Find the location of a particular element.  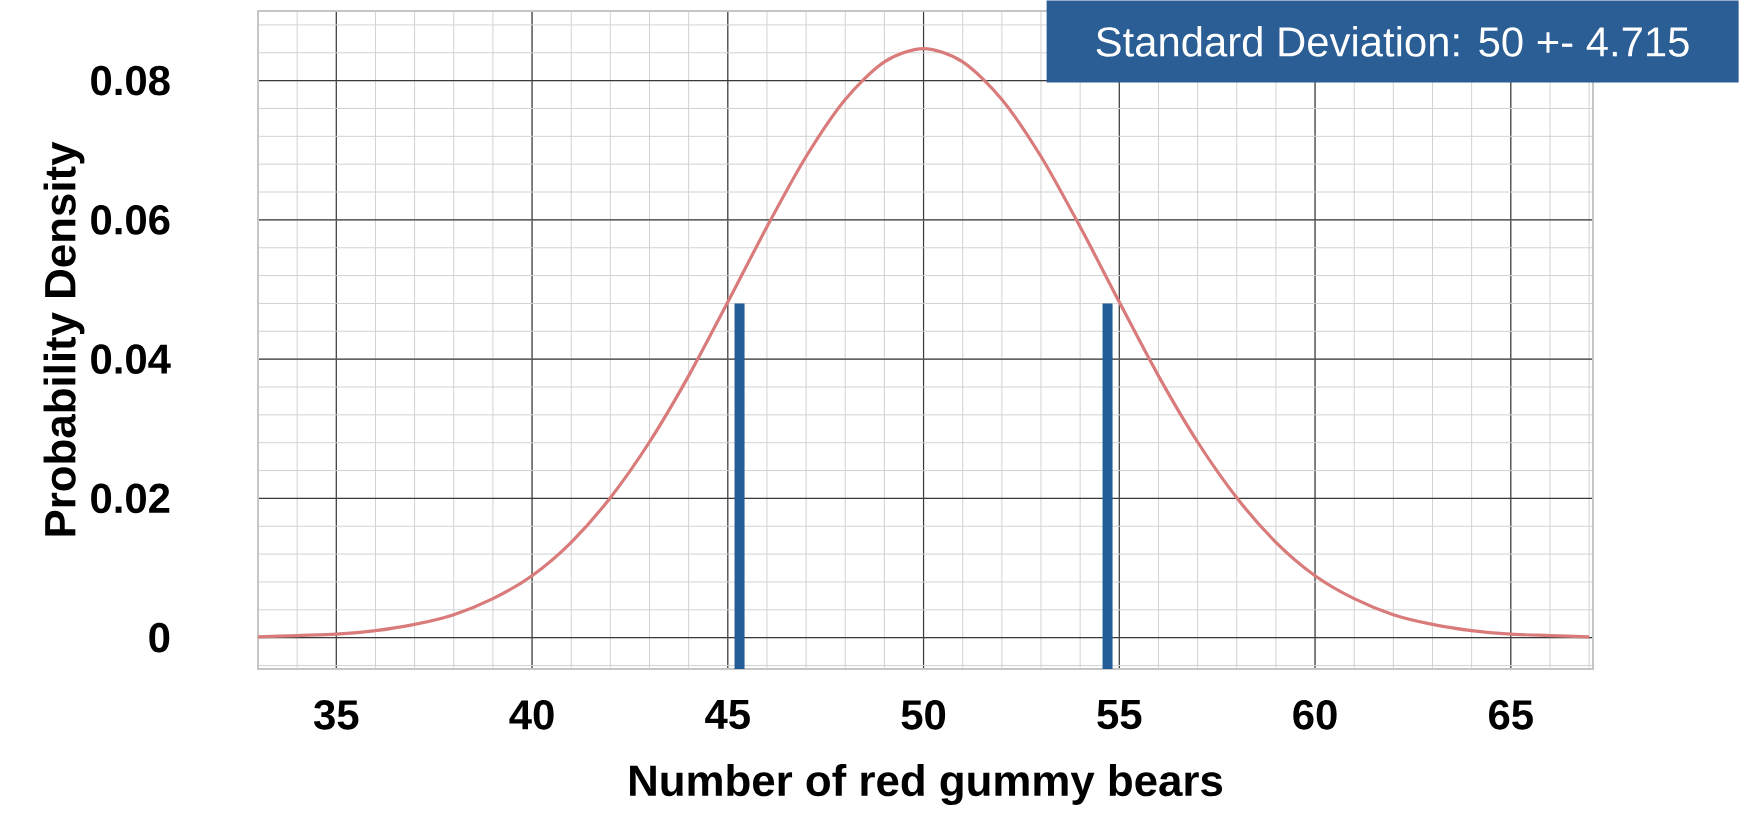

x-tick-label: 55 is located at coordinates (1119, 715).